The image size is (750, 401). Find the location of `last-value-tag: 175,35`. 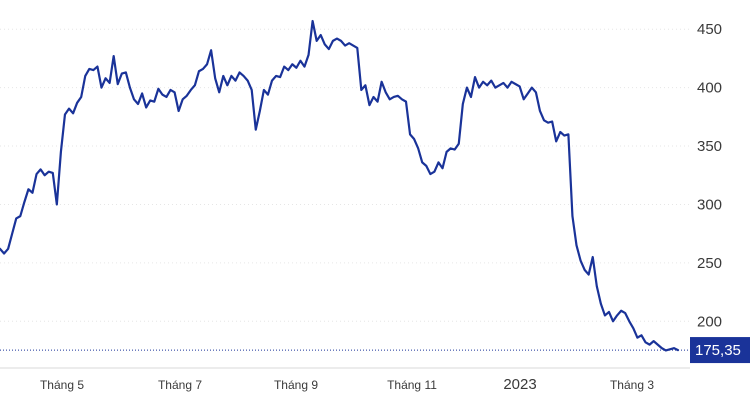

last-value-tag: 175,35 is located at coordinates (720, 350).